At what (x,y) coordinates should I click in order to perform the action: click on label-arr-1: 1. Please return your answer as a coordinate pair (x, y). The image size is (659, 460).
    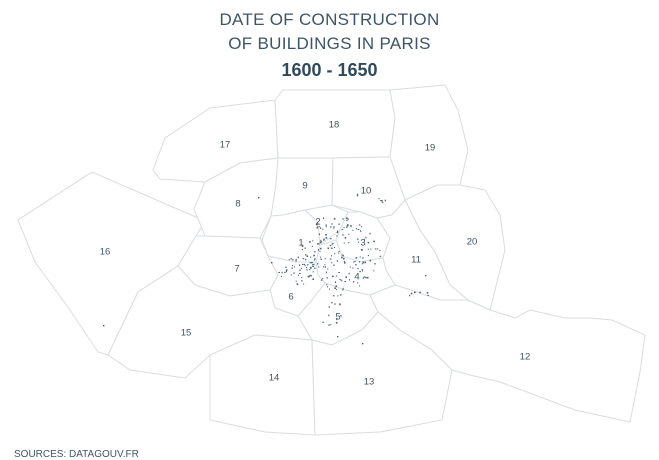
    Looking at the image, I should click on (300, 243).